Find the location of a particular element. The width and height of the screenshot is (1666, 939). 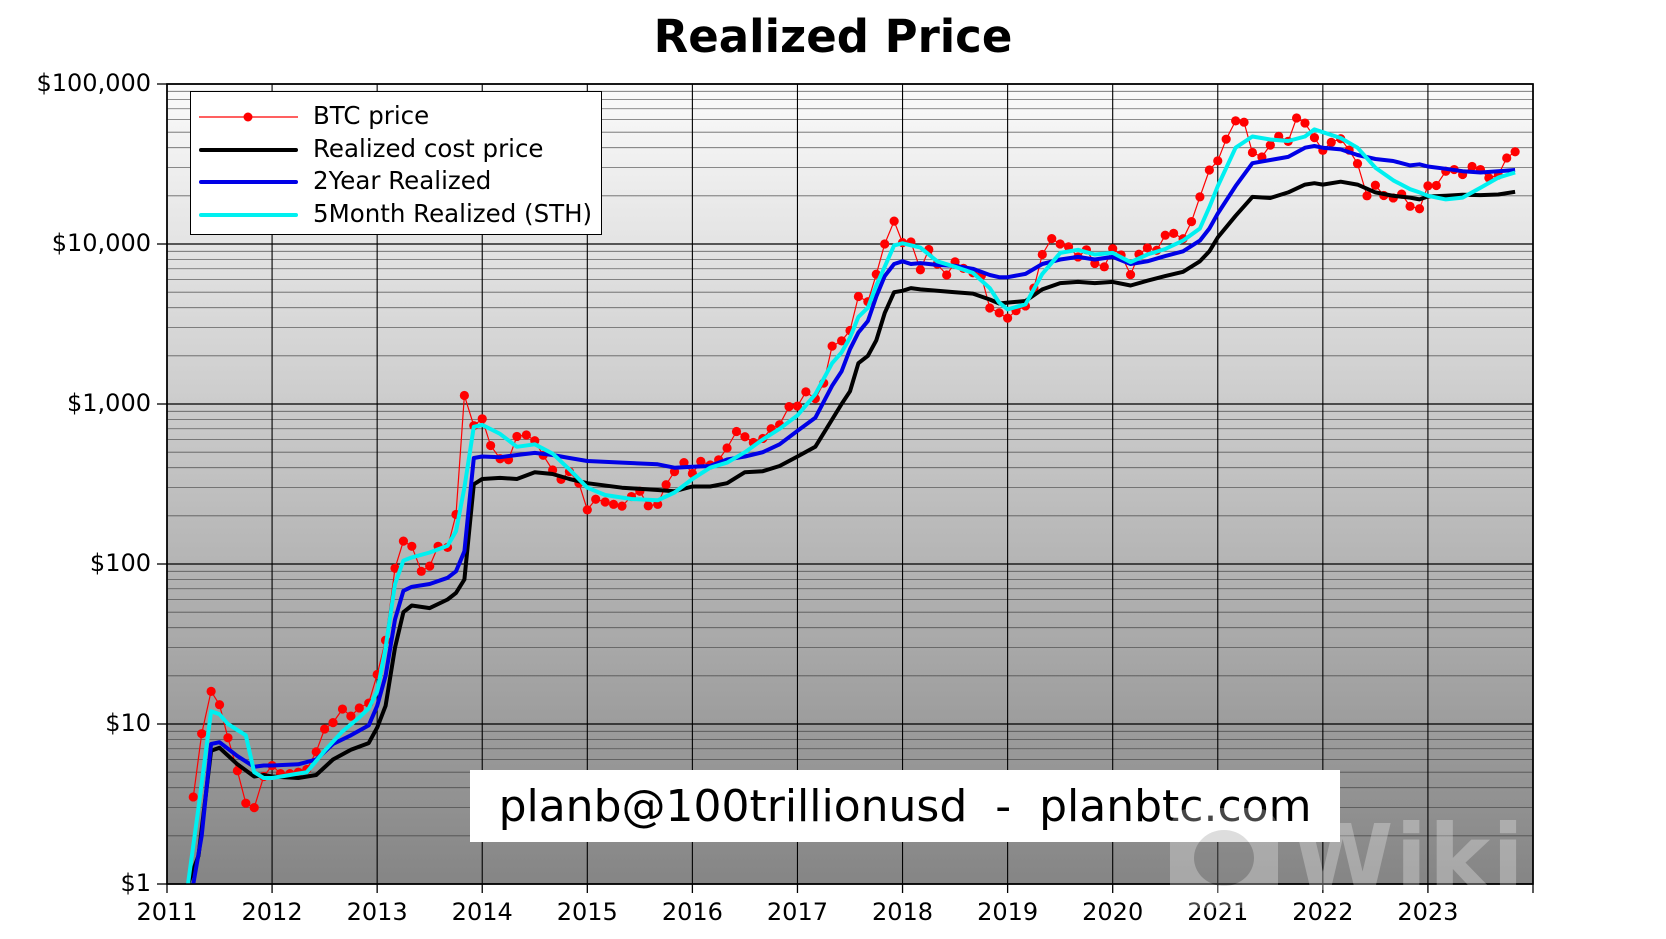

author-credit-box: planb@100trillionusd - planbtc.com is located at coordinates (905, 806).